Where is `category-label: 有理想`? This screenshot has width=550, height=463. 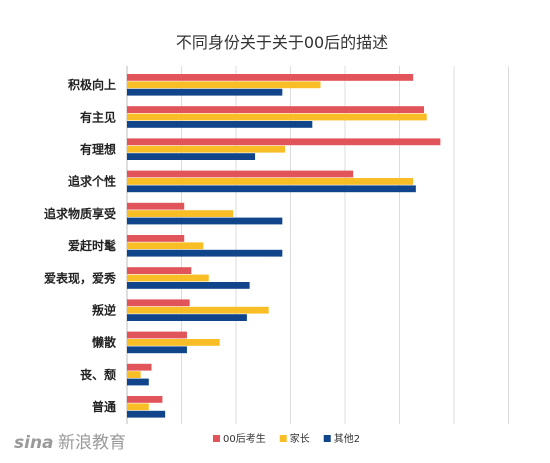 category-label: 有理想 is located at coordinates (98, 149).